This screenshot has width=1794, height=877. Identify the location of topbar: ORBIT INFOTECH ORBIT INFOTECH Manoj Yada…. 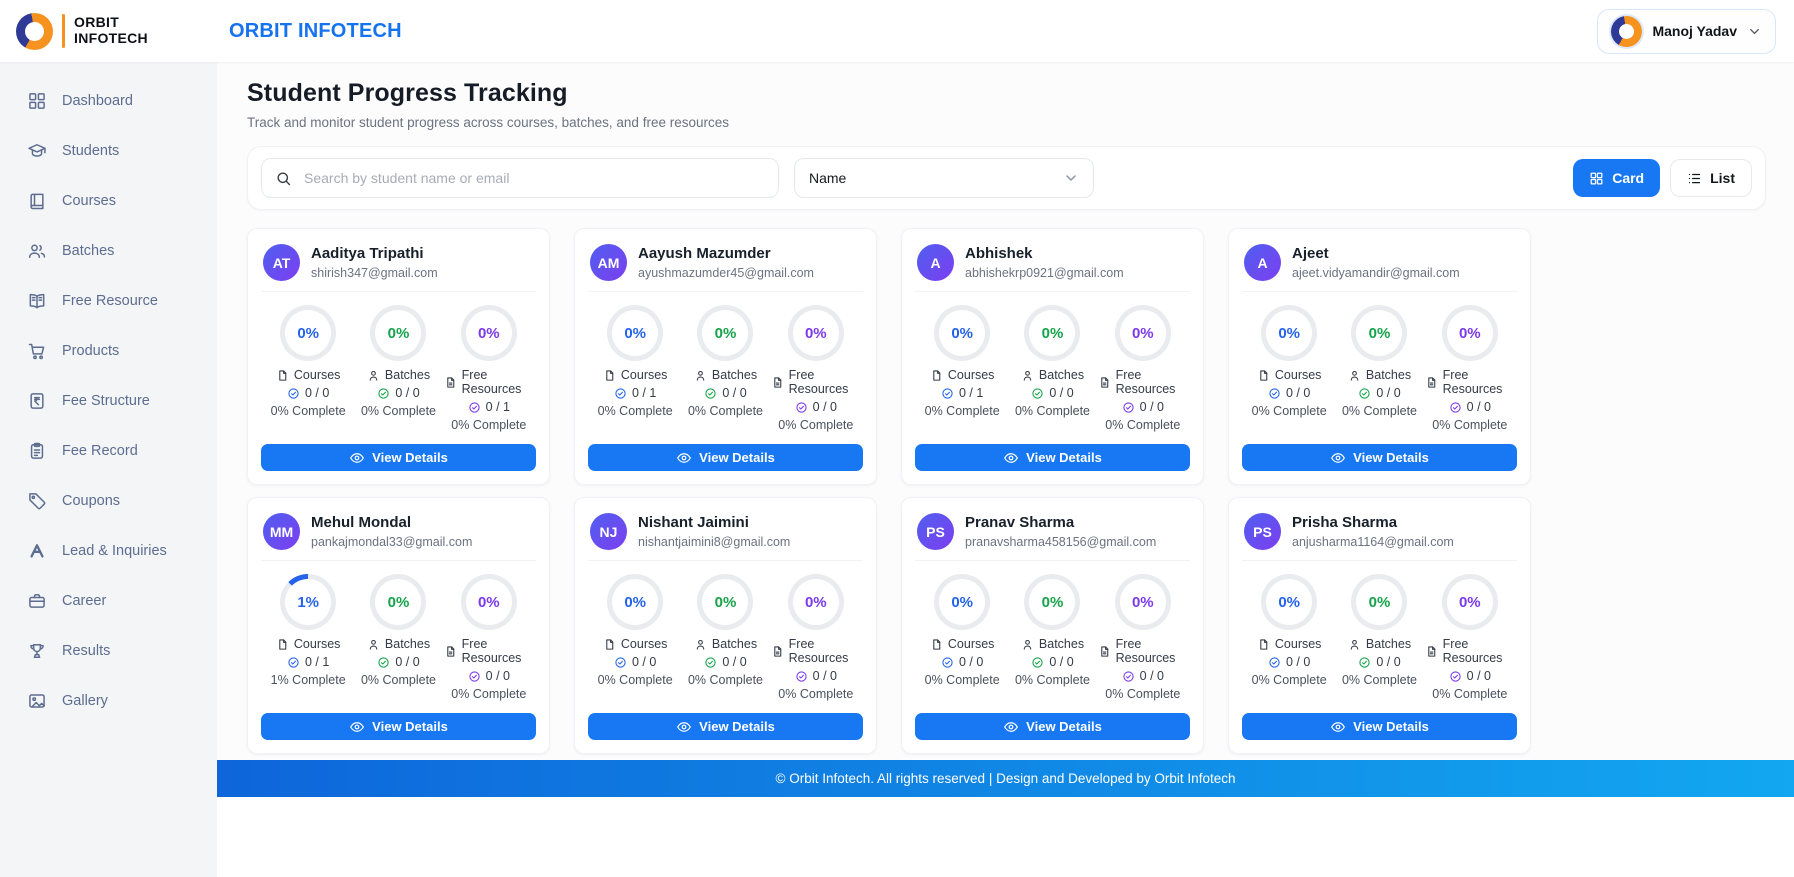
(897, 31).